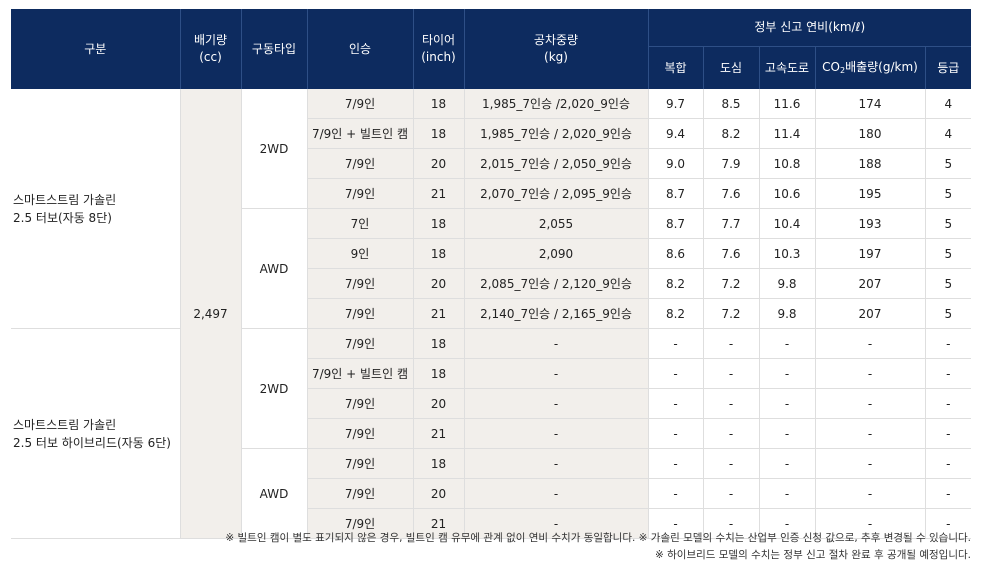 This screenshot has width=982, height=575. I want to click on header-highway: 고속도로, so click(787, 67).